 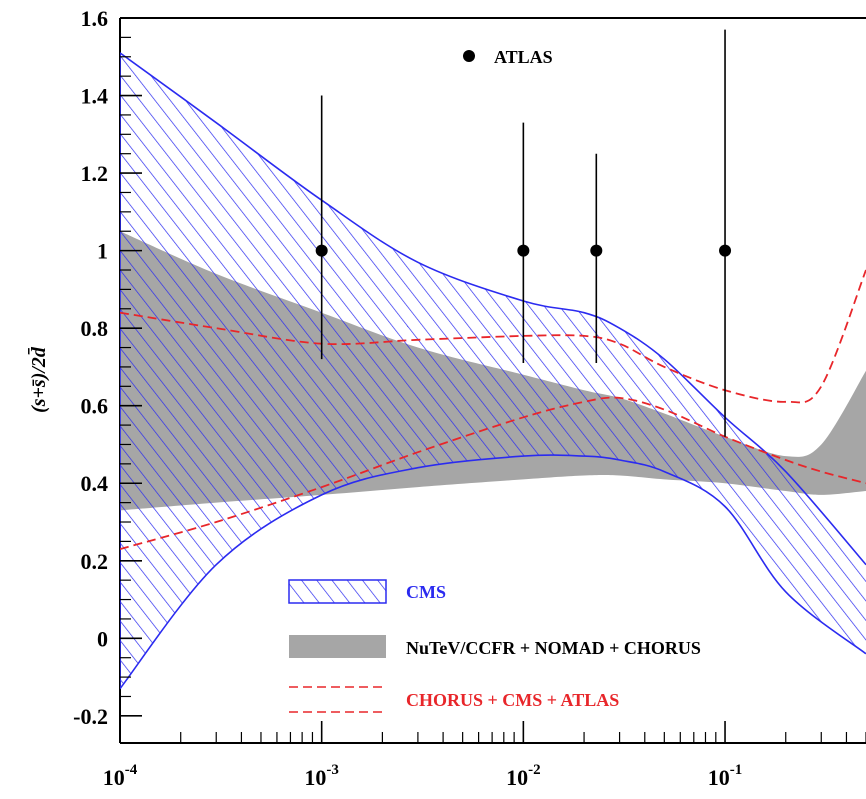 What do you see at coordinates (95, 483) in the screenshot?
I see `y-tick-label: 0.4` at bounding box center [95, 483].